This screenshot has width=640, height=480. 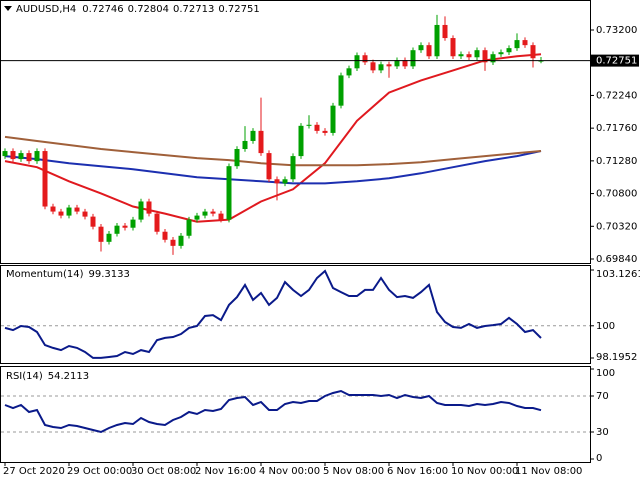 What do you see at coordinates (34, 471) in the screenshot?
I see `x-tick-label: 27 Oct 2020` at bounding box center [34, 471].